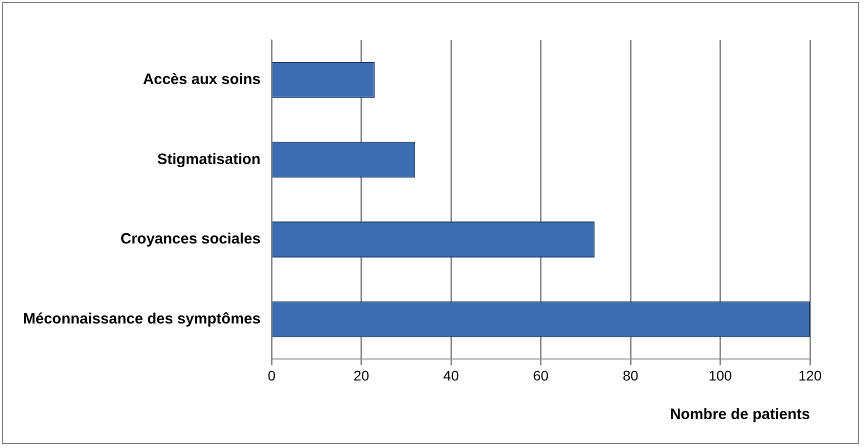 The width and height of the screenshot is (865, 448). What do you see at coordinates (740, 415) in the screenshot?
I see `x-axis-title: Nombre de patients` at bounding box center [740, 415].